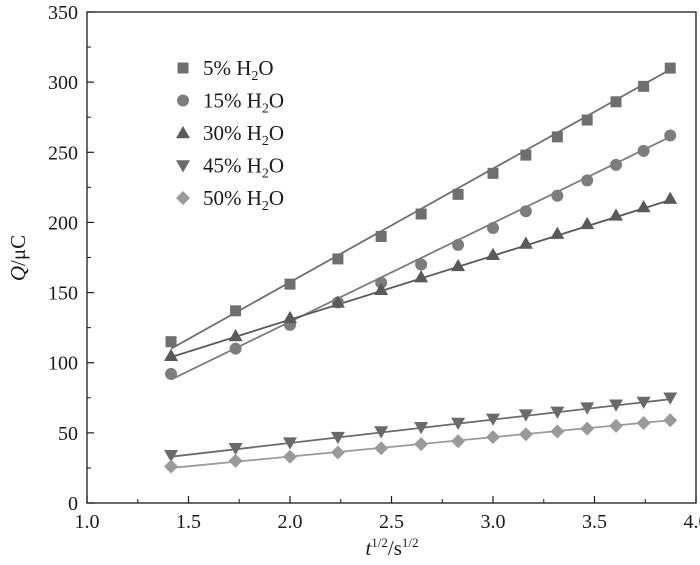 The image size is (700, 565). What do you see at coordinates (73, 504) in the screenshot?
I see `y-tick-label: 0` at bounding box center [73, 504].